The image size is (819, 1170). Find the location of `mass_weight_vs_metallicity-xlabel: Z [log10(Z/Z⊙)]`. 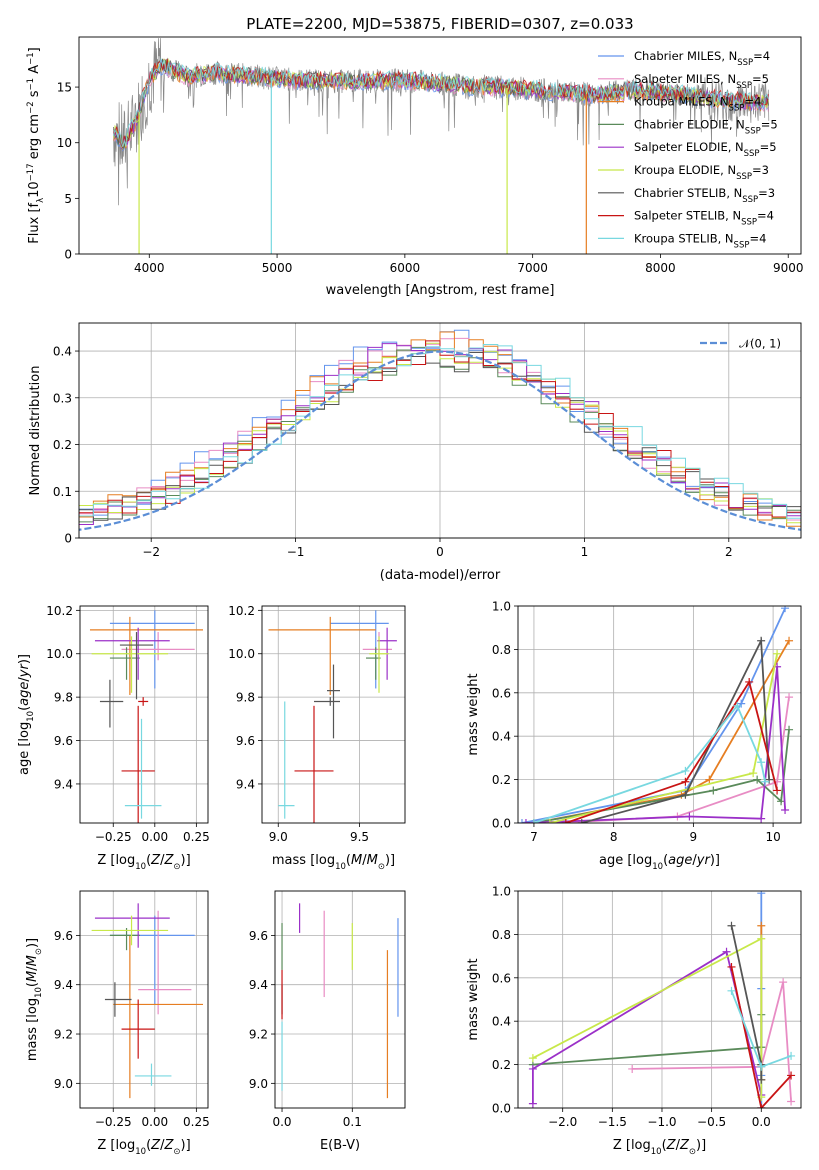

mass_weight_vs_metallicity-xlabel: Z [log10(Z/Z⊙)] is located at coordinates (659, 1147).